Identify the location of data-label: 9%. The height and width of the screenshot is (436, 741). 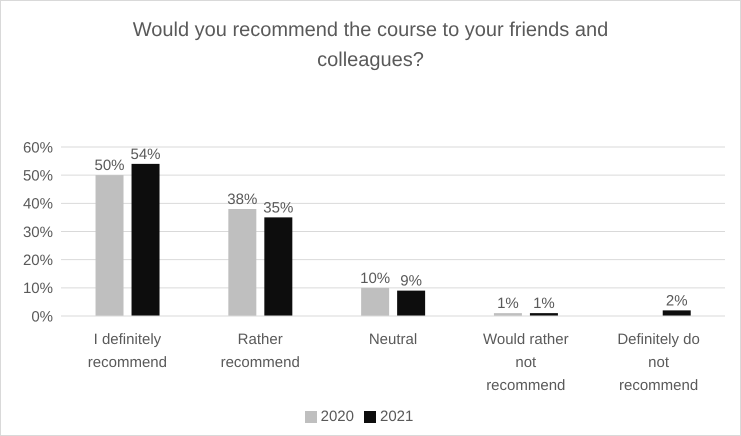
(411, 281).